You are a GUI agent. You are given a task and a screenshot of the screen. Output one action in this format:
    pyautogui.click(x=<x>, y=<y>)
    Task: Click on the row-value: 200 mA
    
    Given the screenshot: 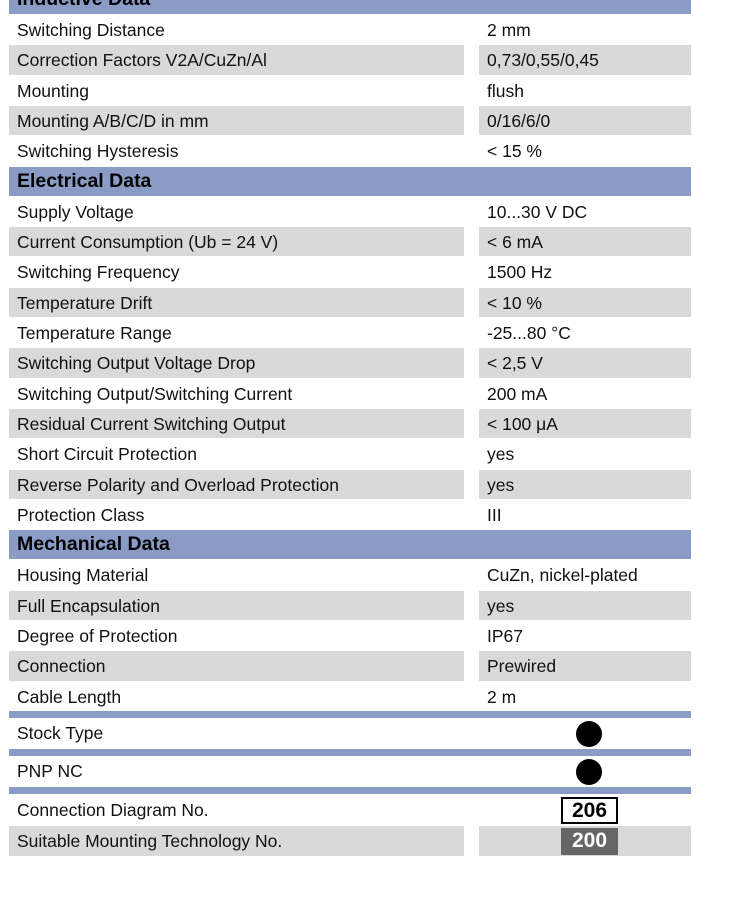 What is the action you would take?
    pyautogui.click(x=517, y=393)
    